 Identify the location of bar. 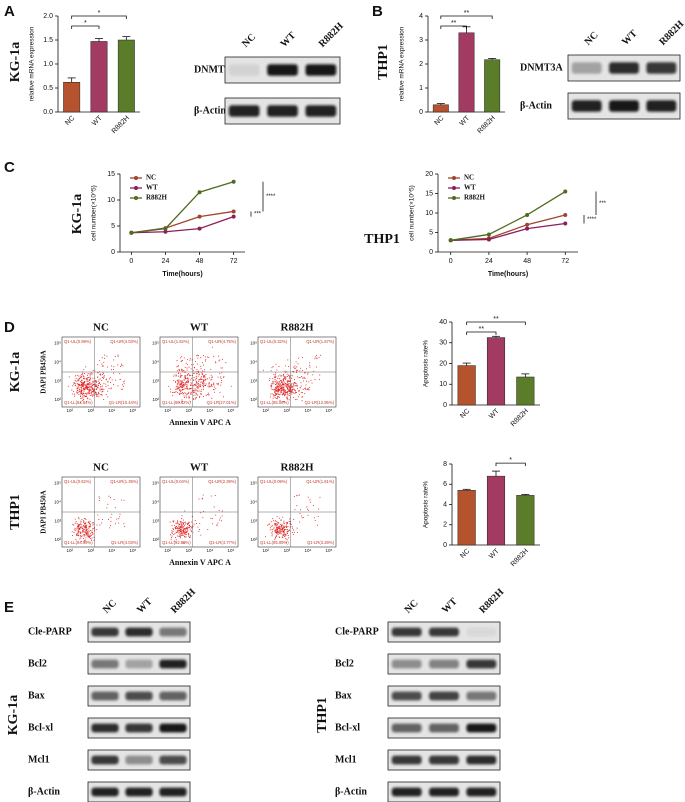
(72, 97).